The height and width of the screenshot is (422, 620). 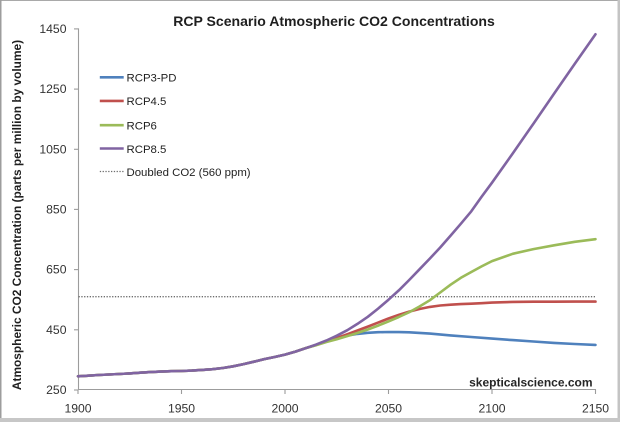 I want to click on svg-text: 2000, so click(x=284, y=409).